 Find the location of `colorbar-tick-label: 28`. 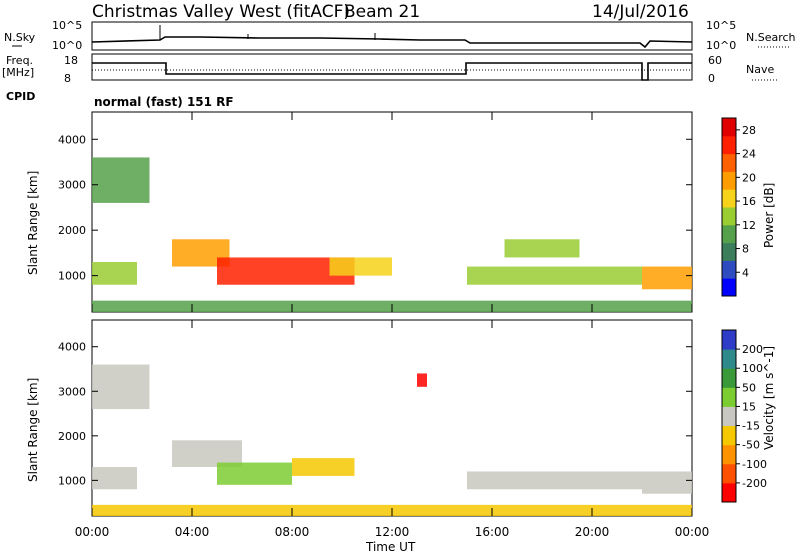

colorbar-tick-label: 28 is located at coordinates (749, 130).